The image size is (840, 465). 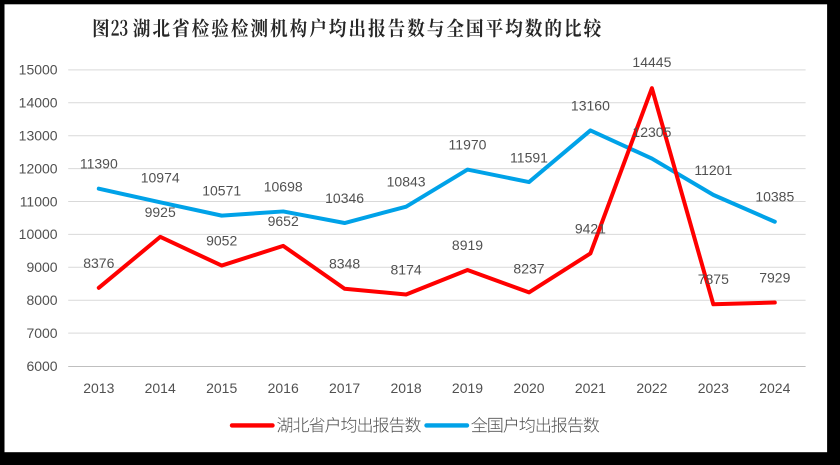 I want to click on svg-text: 9000, so click(x=41, y=267).